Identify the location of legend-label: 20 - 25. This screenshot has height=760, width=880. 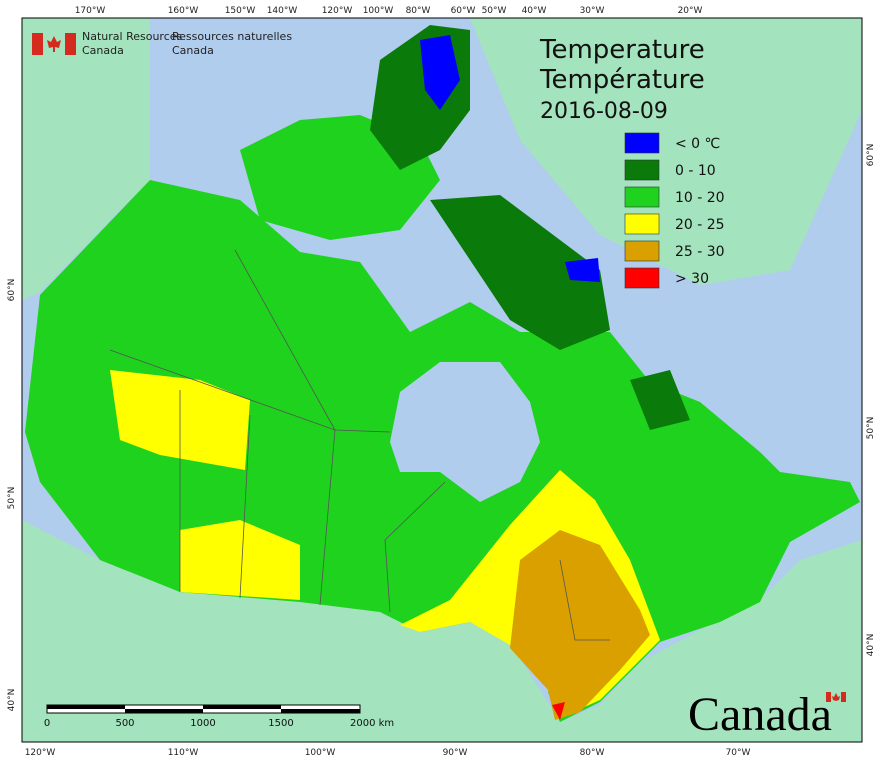
(700, 225).